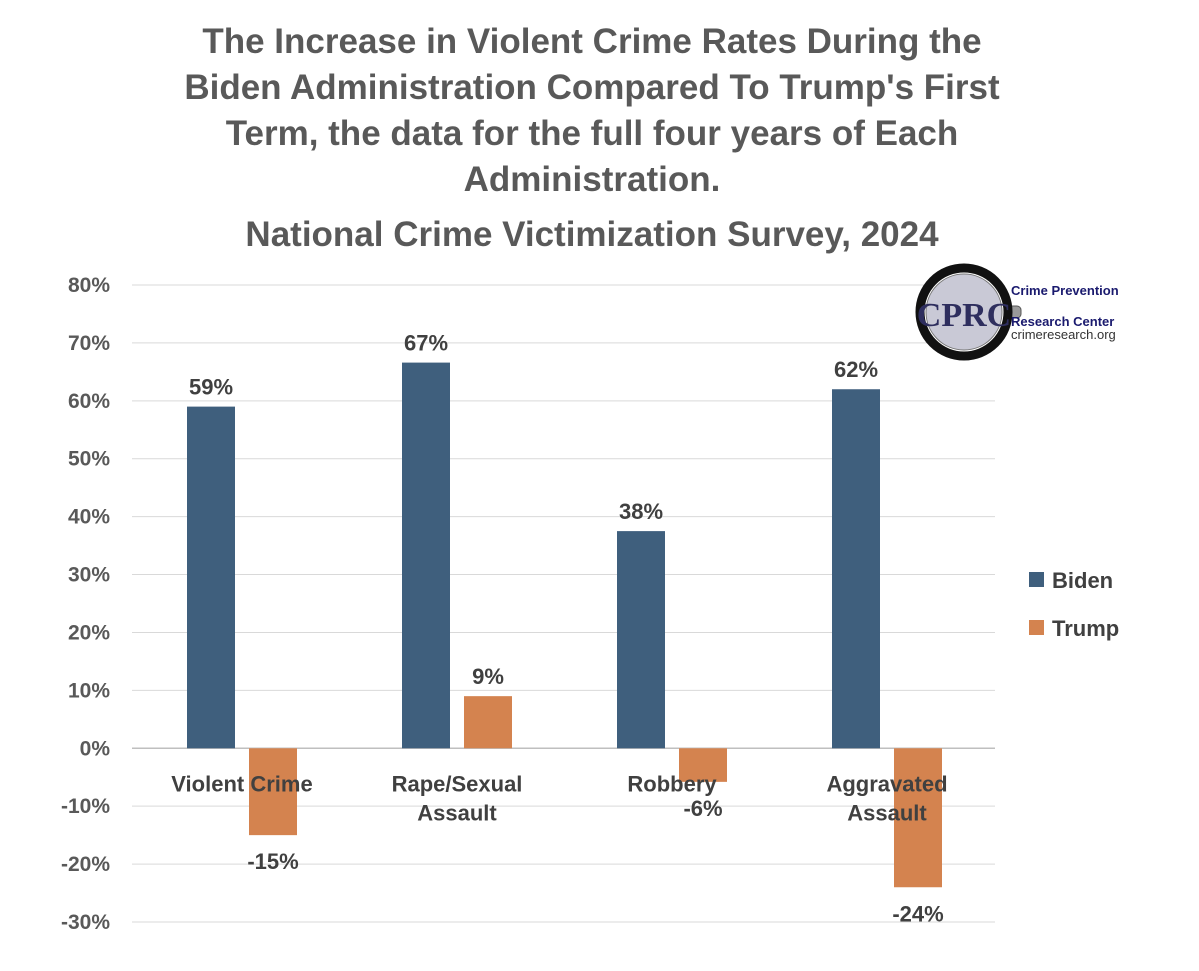 The width and height of the screenshot is (1199, 971). Describe the element at coordinates (85, 604) in the screenshot. I see `y-axis-tick-labels: 80% 70% 60% 50% 40% 30% 20% 10% 0% -10% -20% -30%` at that location.